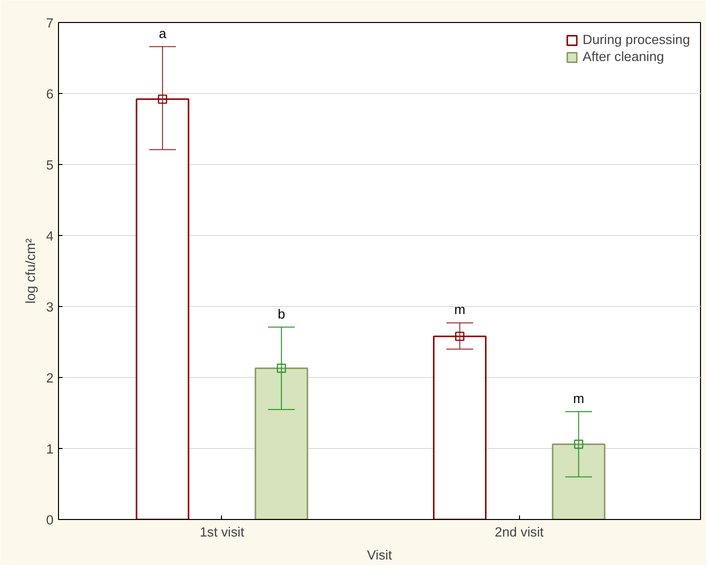  What do you see at coordinates (30, 271) in the screenshot?
I see `y-axis-title: log cfu/cm²` at bounding box center [30, 271].